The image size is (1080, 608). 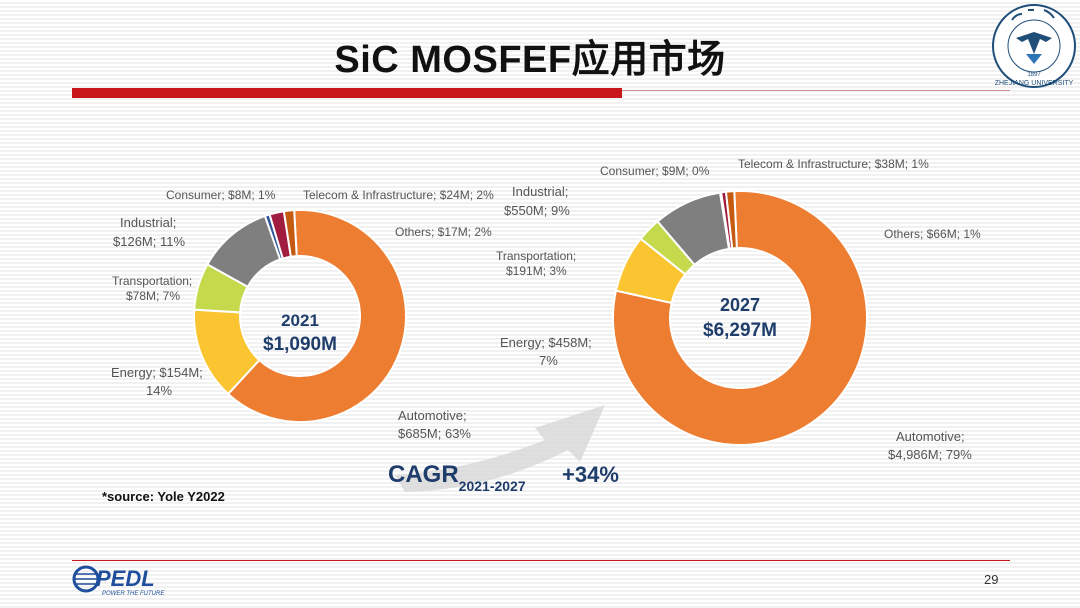 I want to click on label-2021-energy-1: Energy; $154M;, so click(x=157, y=372).